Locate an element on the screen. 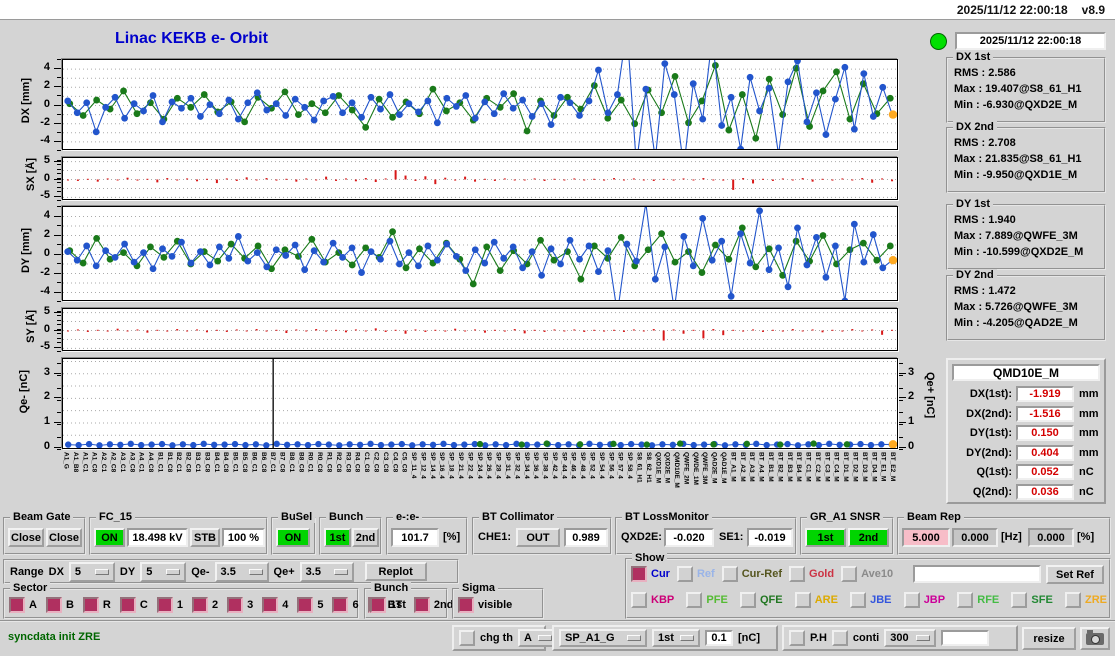 This screenshot has height=656, width=1115. station-label: A3_C1 is located at coordinates (122, 462).